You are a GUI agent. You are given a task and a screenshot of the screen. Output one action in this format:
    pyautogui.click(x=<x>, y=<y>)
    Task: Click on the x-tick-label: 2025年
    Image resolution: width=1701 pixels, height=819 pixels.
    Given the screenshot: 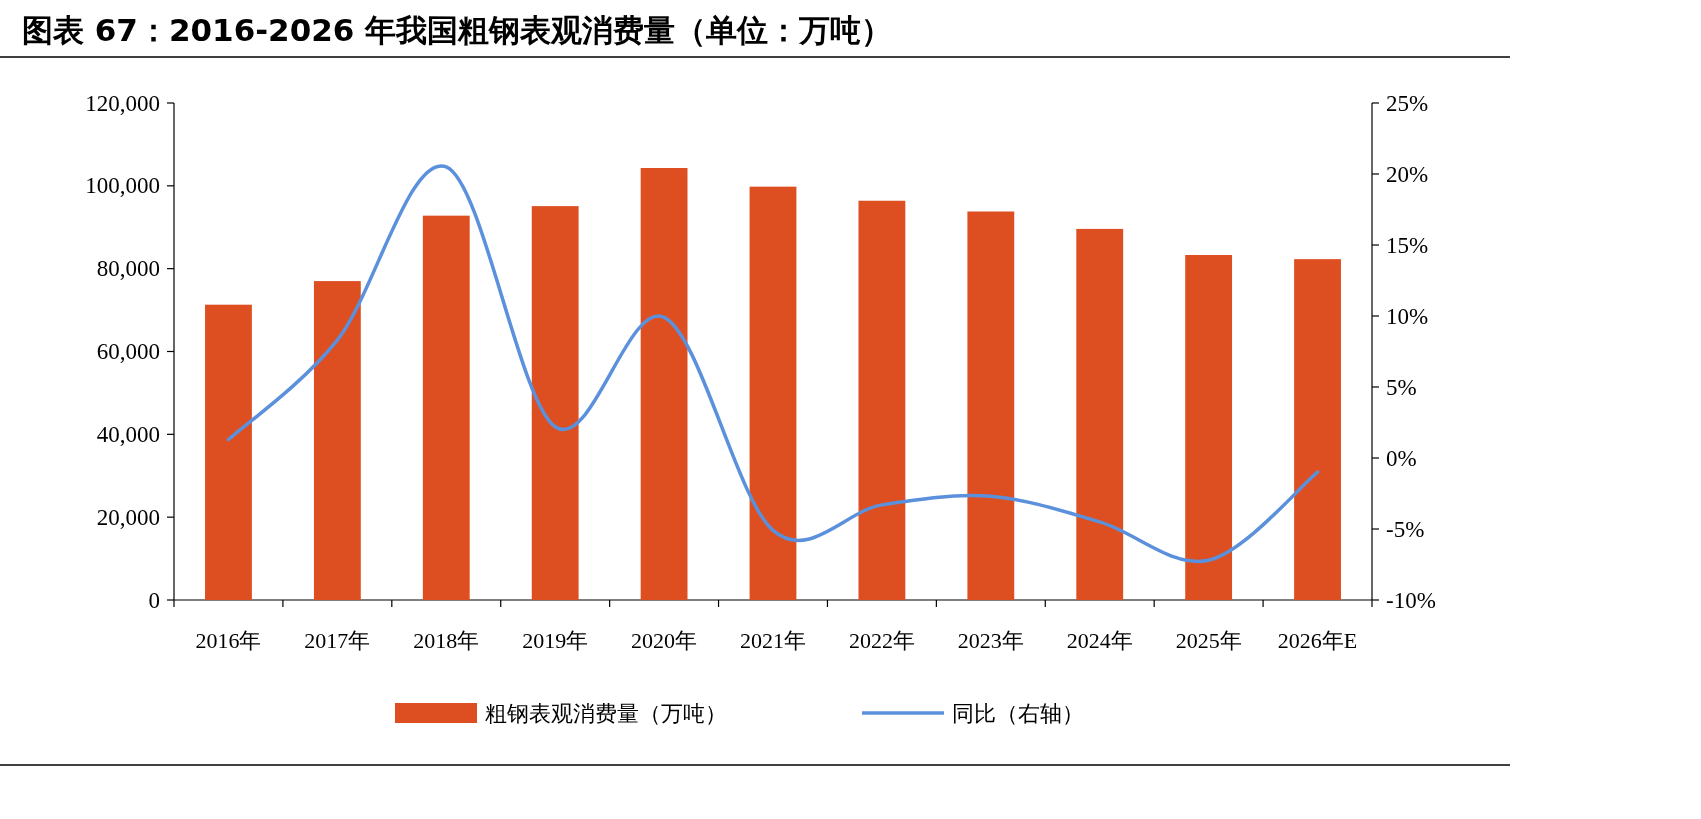 What is the action you would take?
    pyautogui.click(x=1208, y=640)
    